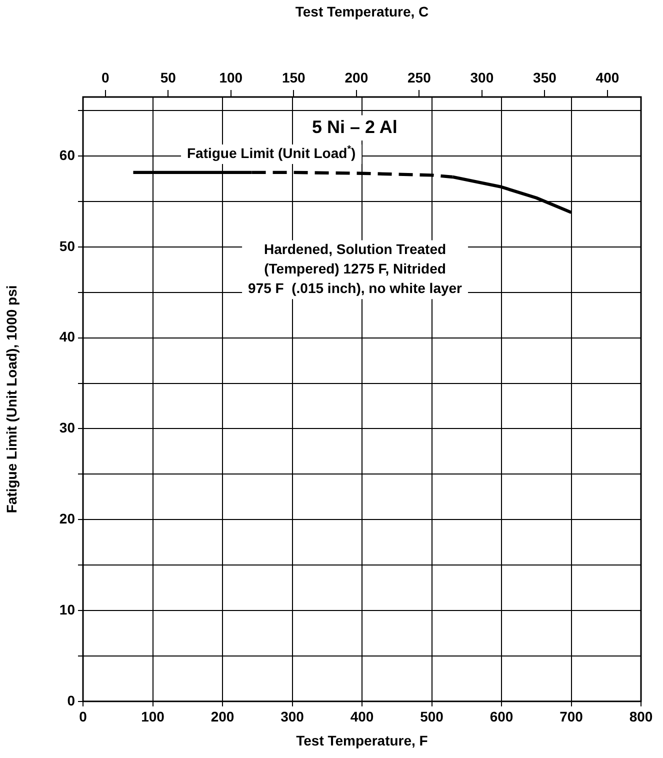 Image resolution: width=663 pixels, height=758 pixels. Describe the element at coordinates (545, 77) in the screenshot. I see `x2-tick-label: 350` at that location.